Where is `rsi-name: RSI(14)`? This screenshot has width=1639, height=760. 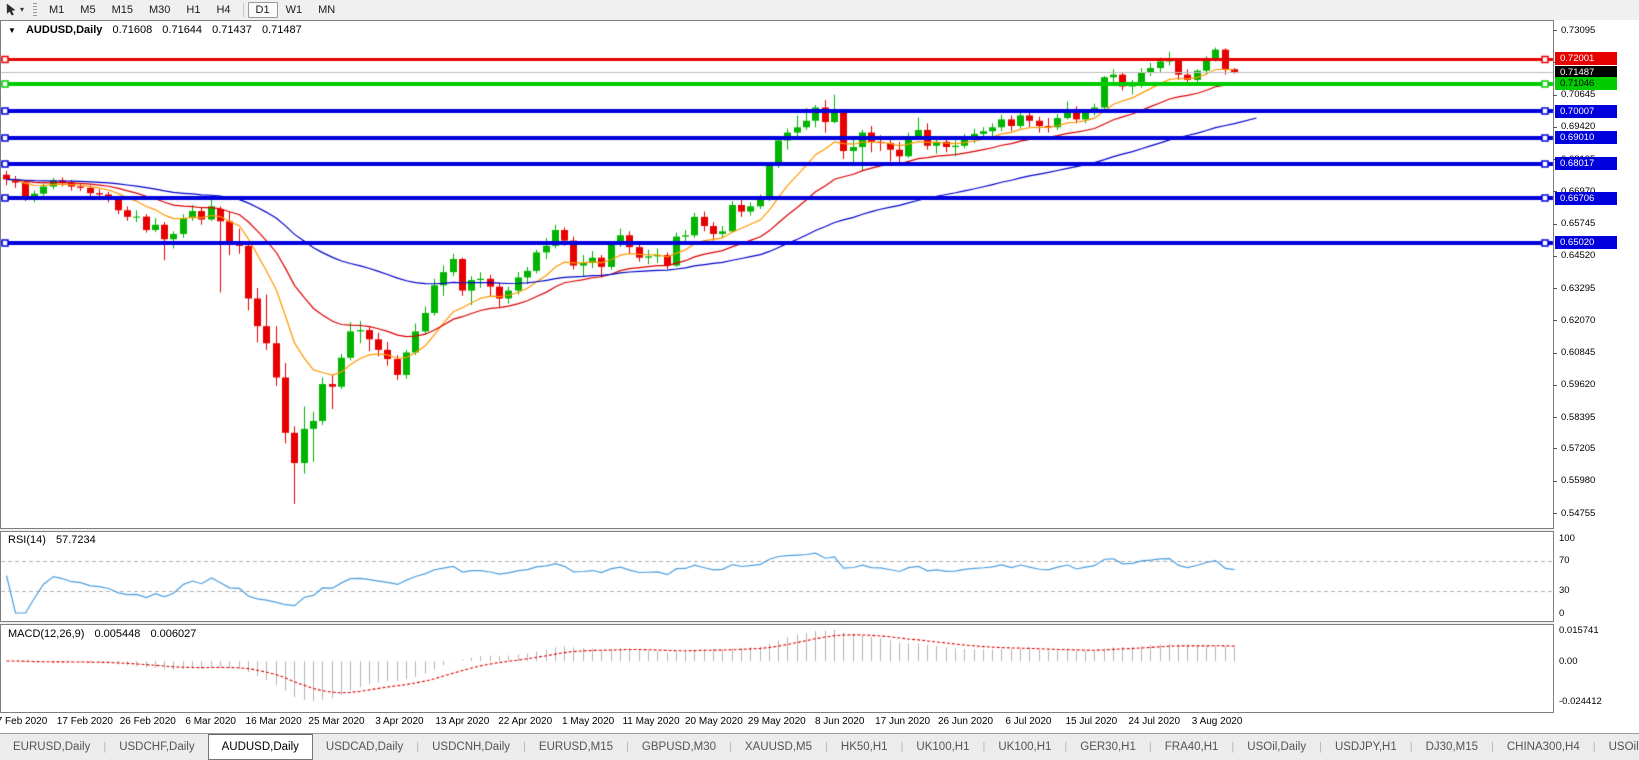 rsi-name: RSI(14) is located at coordinates (27, 540).